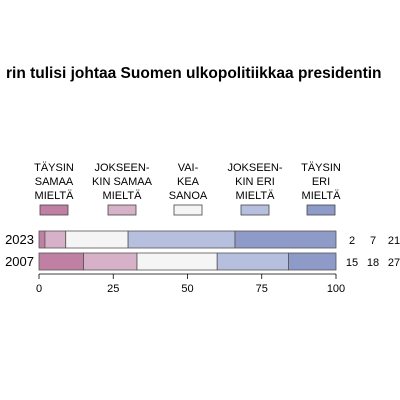  What do you see at coordinates (19, 261) in the screenshot?
I see `row-label: 2007` at bounding box center [19, 261].